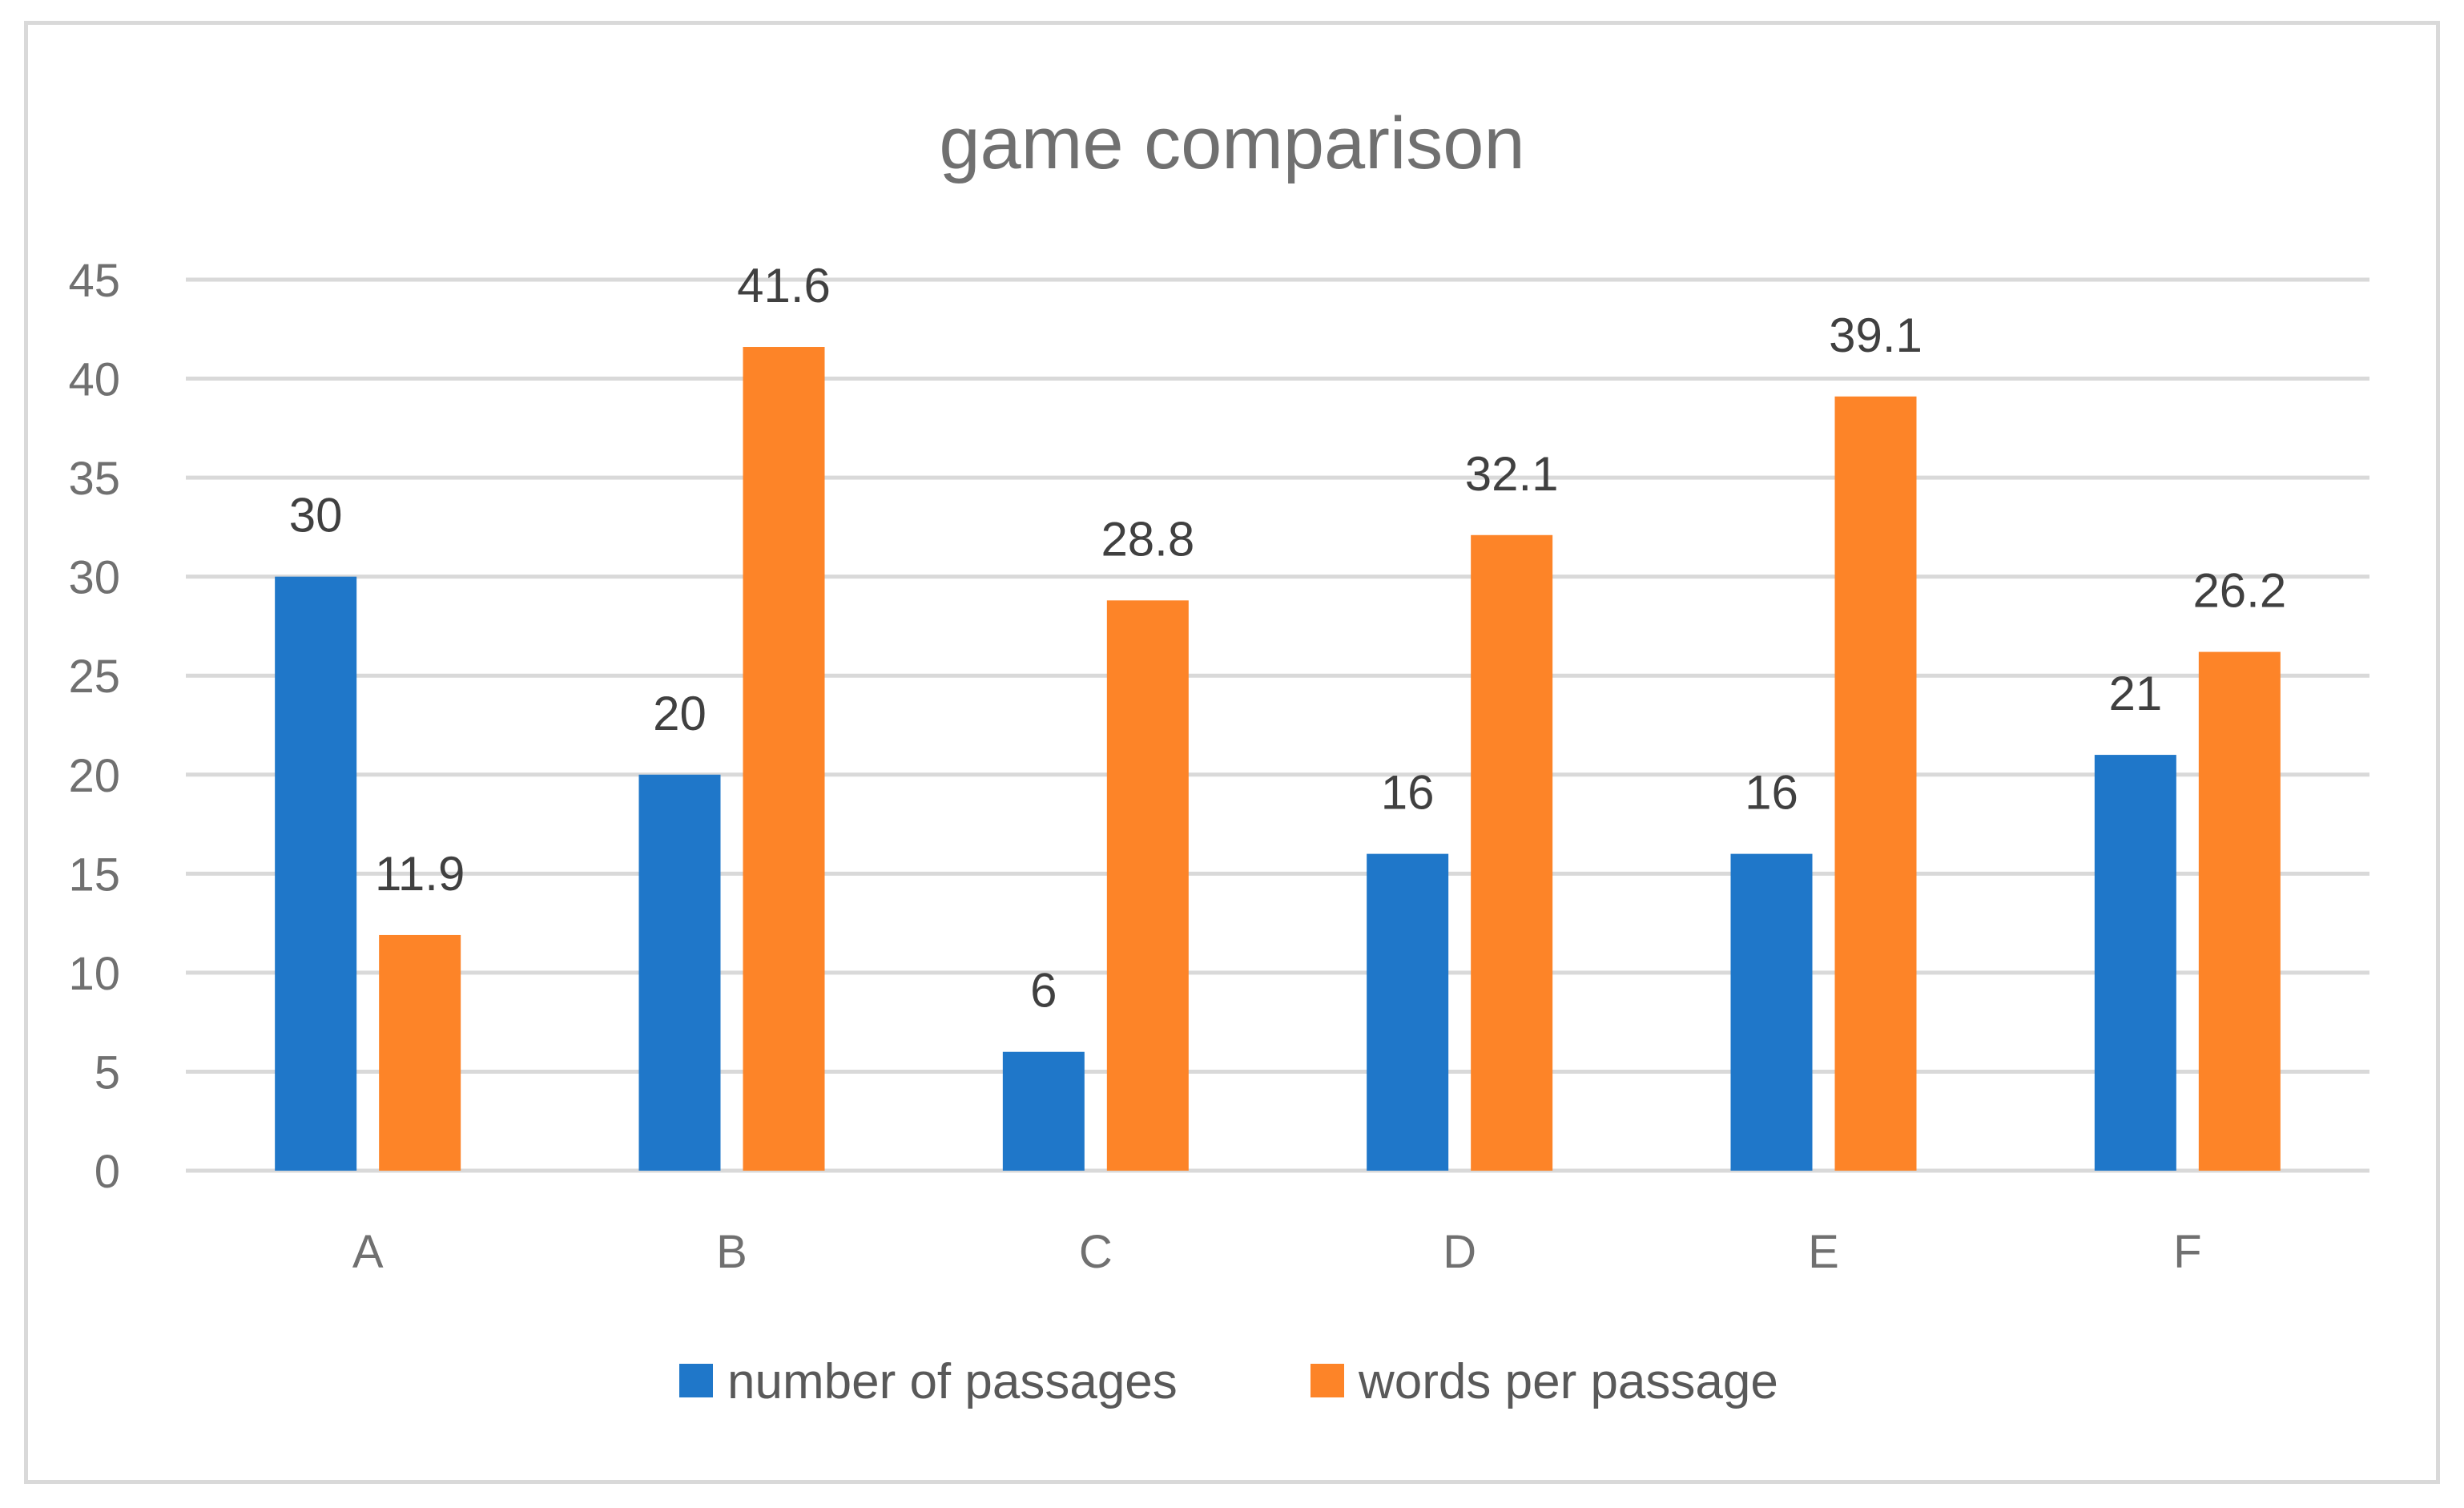 The height and width of the screenshot is (1508, 2464). What do you see at coordinates (1408, 1012) in the screenshot?
I see `bar-passages-D` at bounding box center [1408, 1012].